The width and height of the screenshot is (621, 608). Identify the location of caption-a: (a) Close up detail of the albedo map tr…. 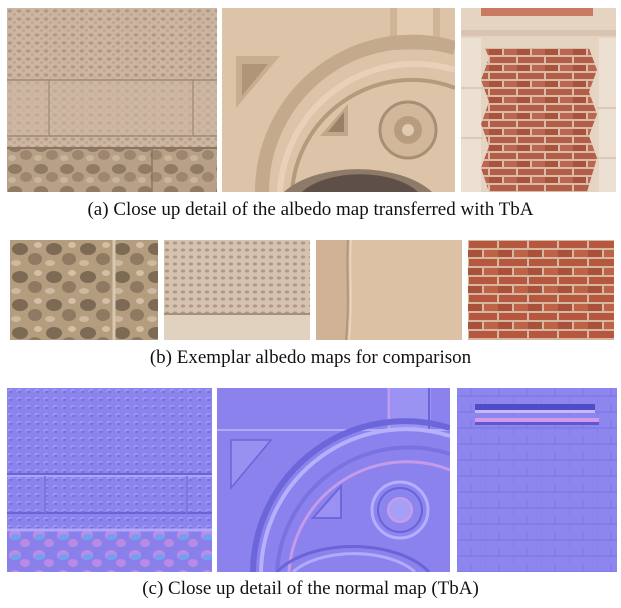
(310, 209).